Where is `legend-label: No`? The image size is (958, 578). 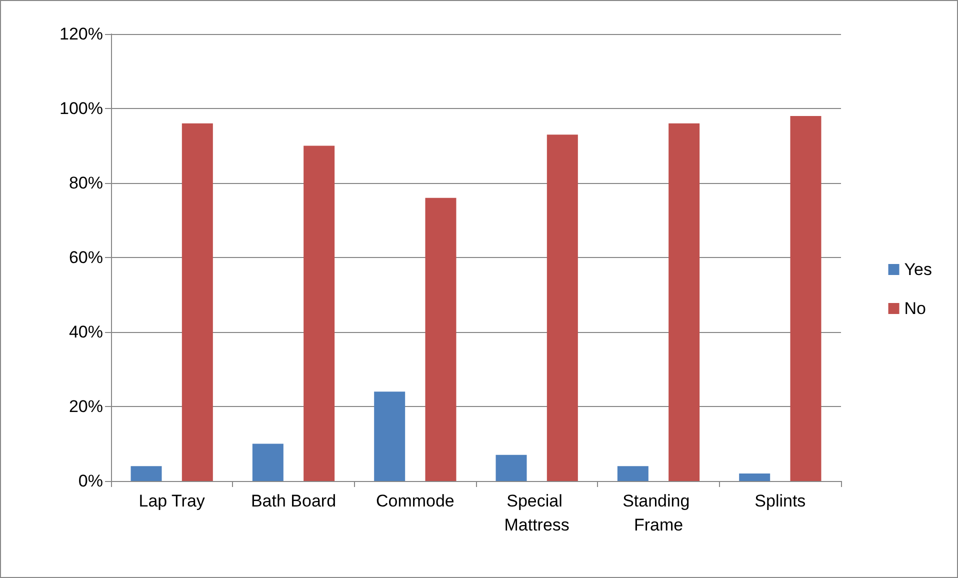
legend-label: No is located at coordinates (915, 308).